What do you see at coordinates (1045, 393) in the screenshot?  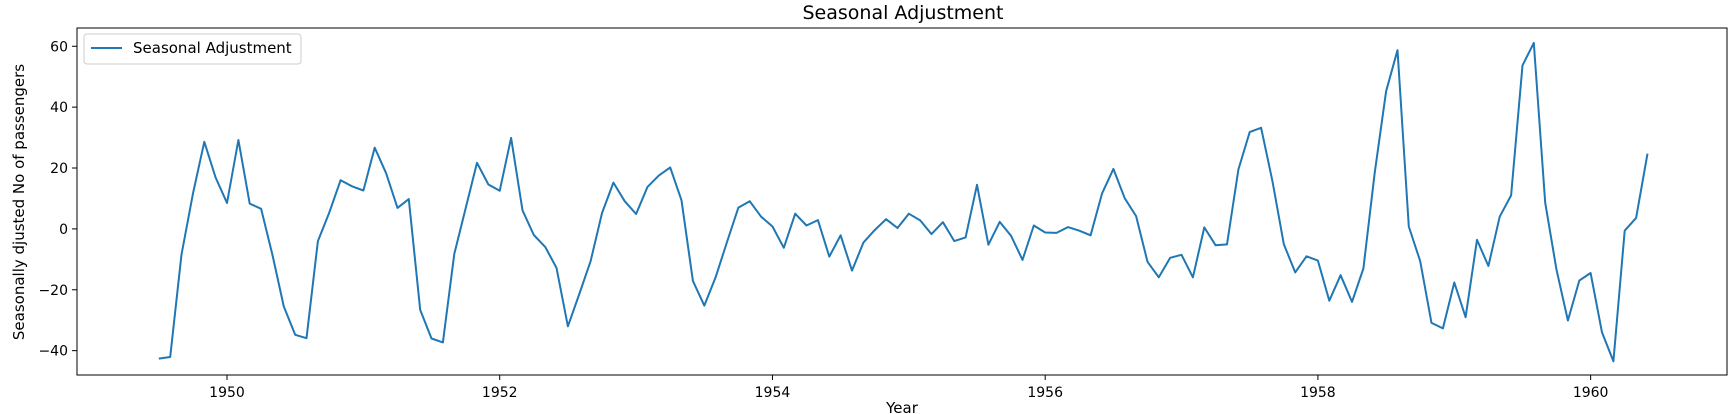 I see `x-tick-label: 1956` at bounding box center [1045, 393].